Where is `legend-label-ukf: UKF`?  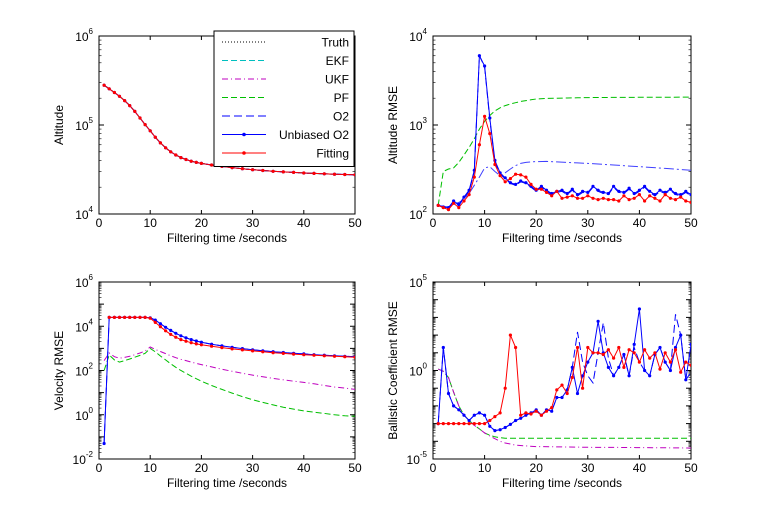 legend-label-ukf: UKF is located at coordinates (337, 80).